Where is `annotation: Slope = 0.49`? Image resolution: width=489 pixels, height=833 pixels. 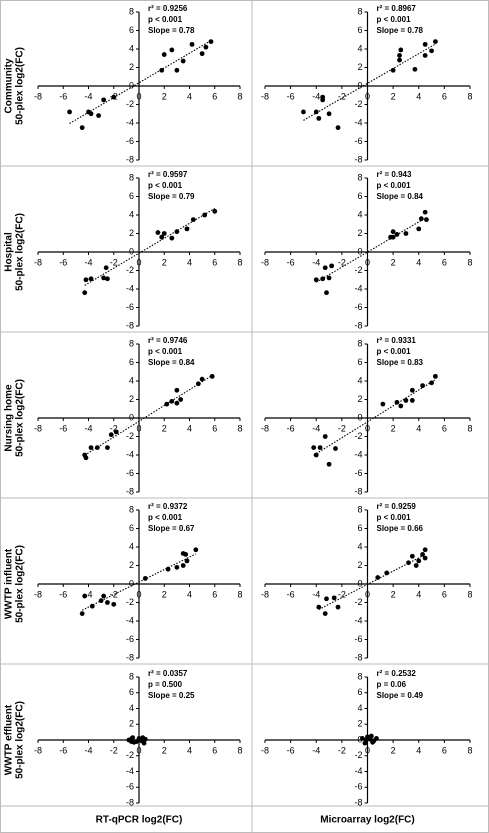 annotation: Slope = 0.49 is located at coordinates (400, 695).